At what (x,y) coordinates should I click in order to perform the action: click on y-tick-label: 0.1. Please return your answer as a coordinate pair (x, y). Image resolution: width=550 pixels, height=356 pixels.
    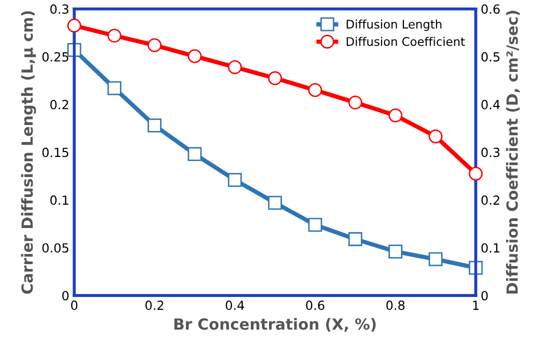
    Looking at the image, I should click on (59, 200).